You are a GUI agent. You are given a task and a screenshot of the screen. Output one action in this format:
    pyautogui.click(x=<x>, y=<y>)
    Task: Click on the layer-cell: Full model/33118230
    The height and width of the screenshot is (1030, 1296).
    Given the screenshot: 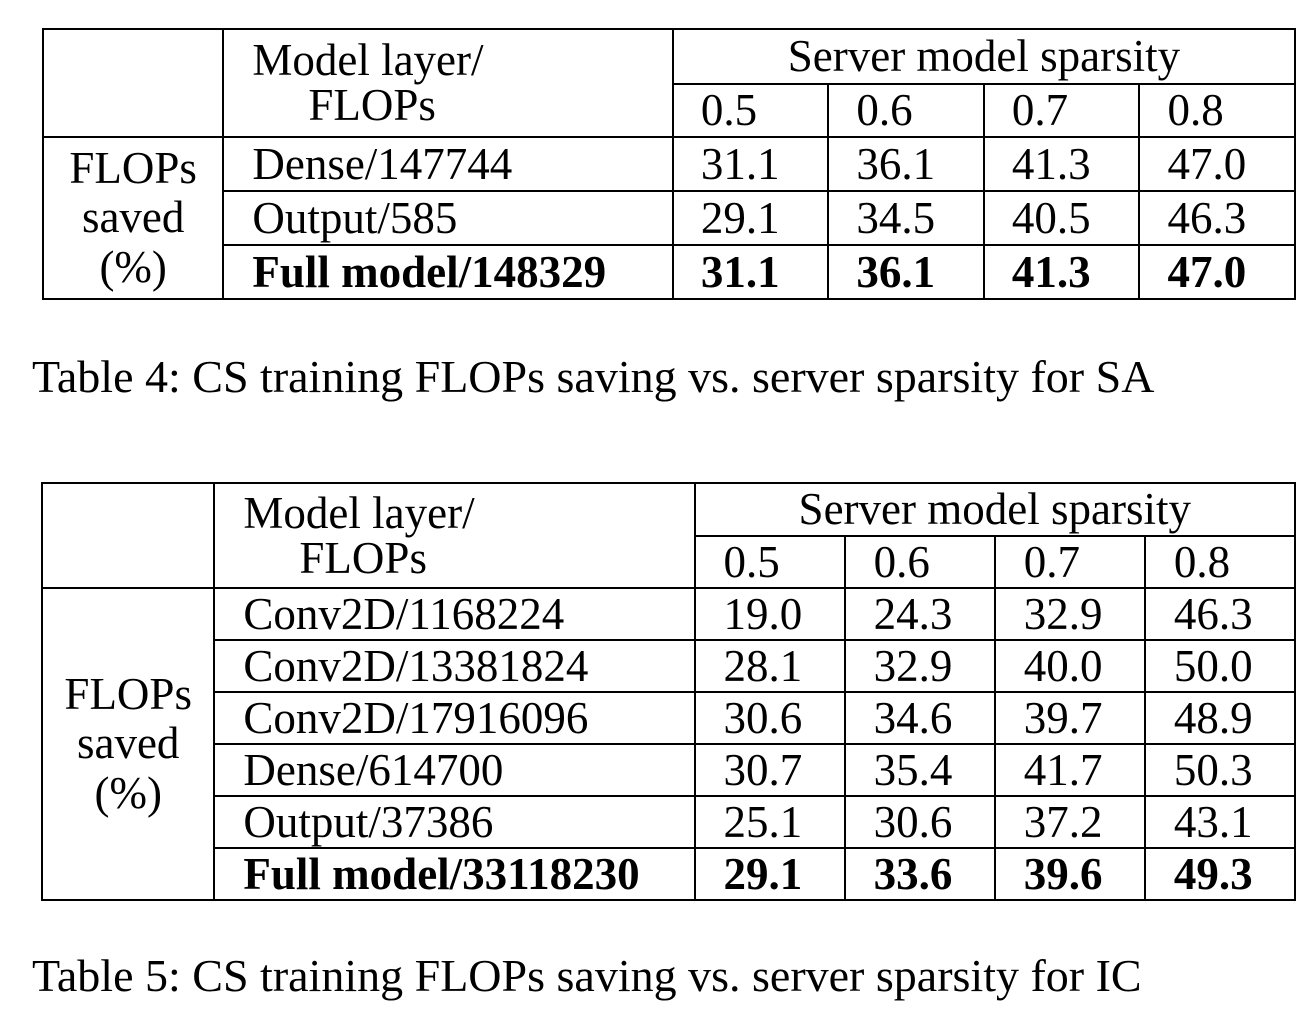 What is the action you would take?
    pyautogui.click(x=454, y=874)
    